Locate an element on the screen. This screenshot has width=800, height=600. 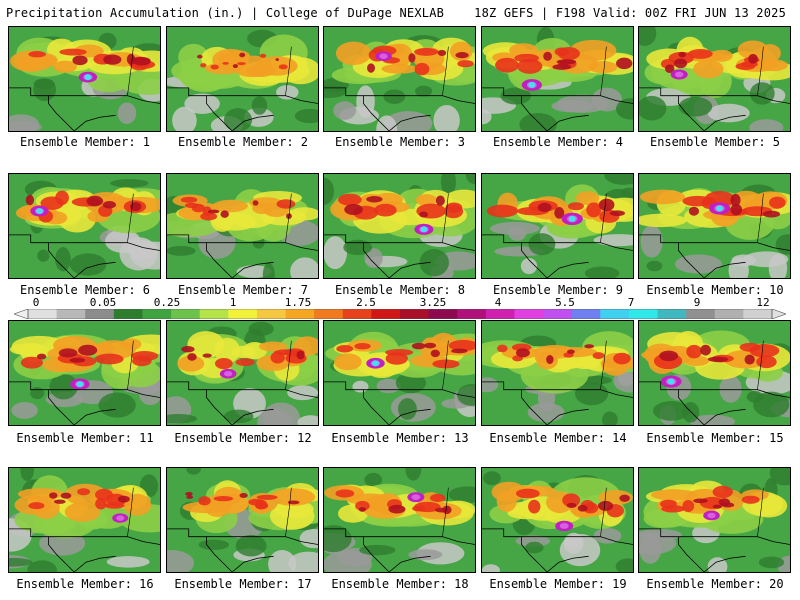
extreme-precip-core is located at coordinates (532, 85).